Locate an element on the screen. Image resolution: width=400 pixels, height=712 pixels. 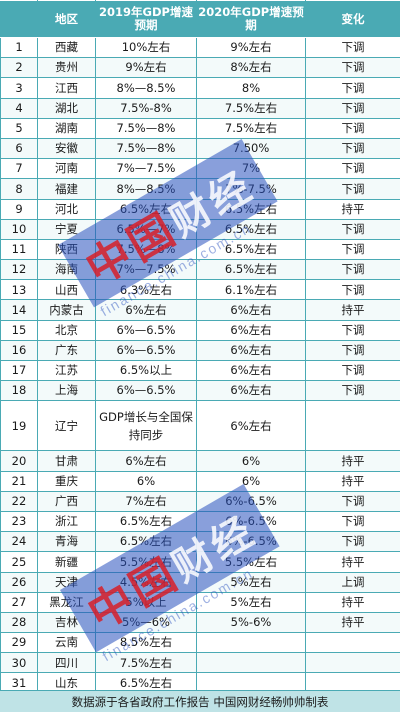
row-number: 28 is located at coordinates (19, 622).